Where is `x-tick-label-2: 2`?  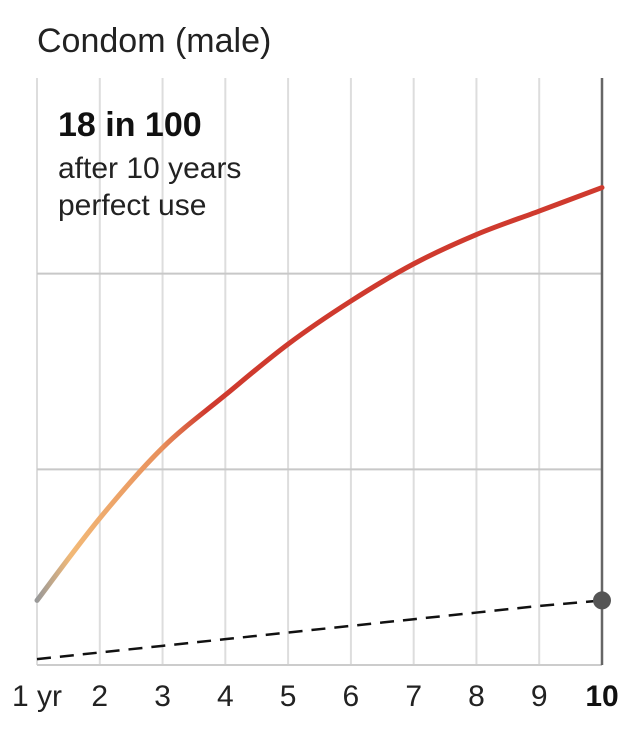 x-tick-label-2: 2 is located at coordinates (99, 696).